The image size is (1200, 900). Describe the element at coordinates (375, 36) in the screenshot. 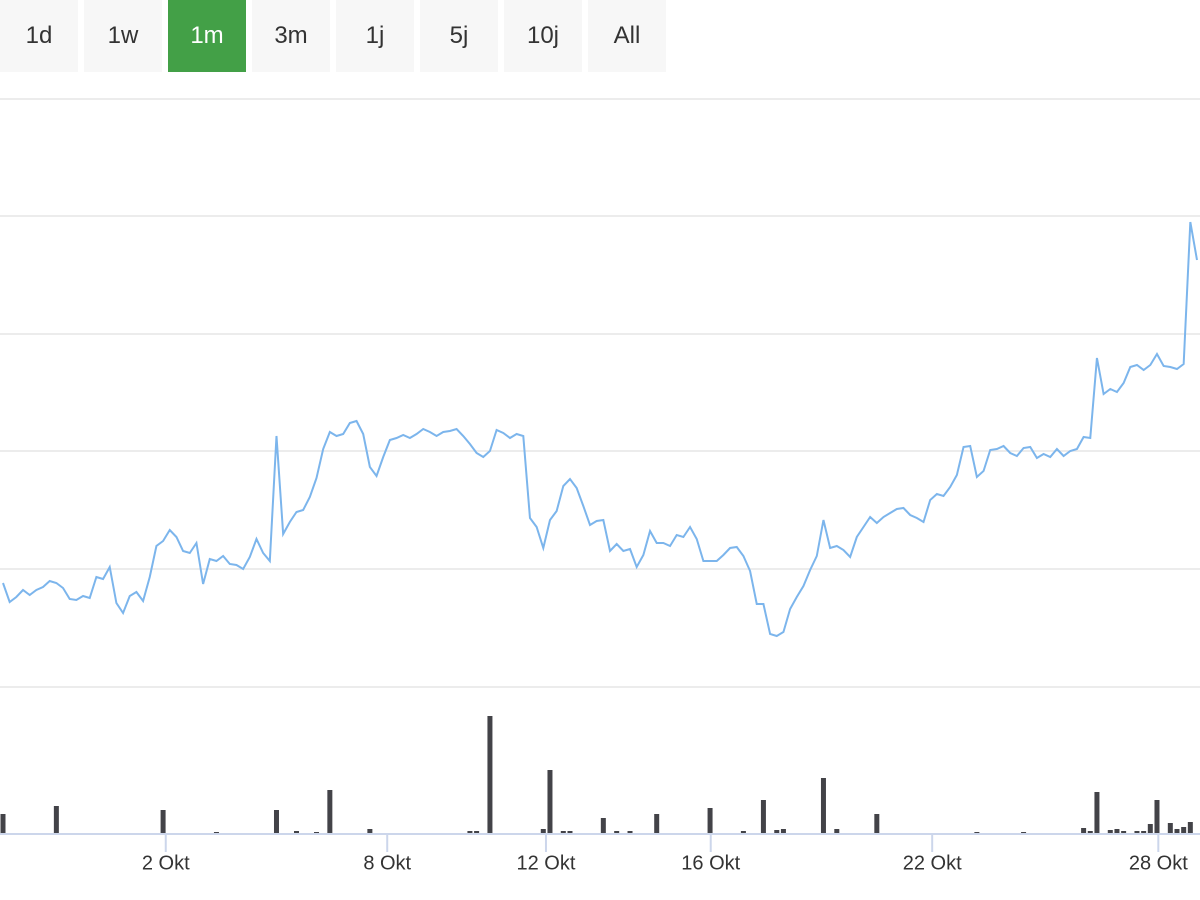

I see `range-button: 1j` at that location.